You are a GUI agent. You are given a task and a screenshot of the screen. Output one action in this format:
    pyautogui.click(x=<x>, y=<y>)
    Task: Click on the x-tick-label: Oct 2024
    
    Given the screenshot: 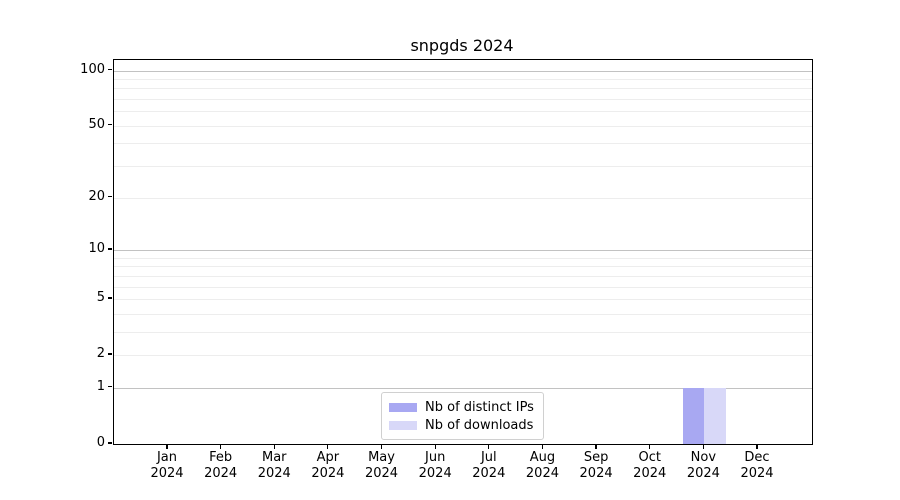 What is the action you would take?
    pyautogui.click(x=650, y=465)
    